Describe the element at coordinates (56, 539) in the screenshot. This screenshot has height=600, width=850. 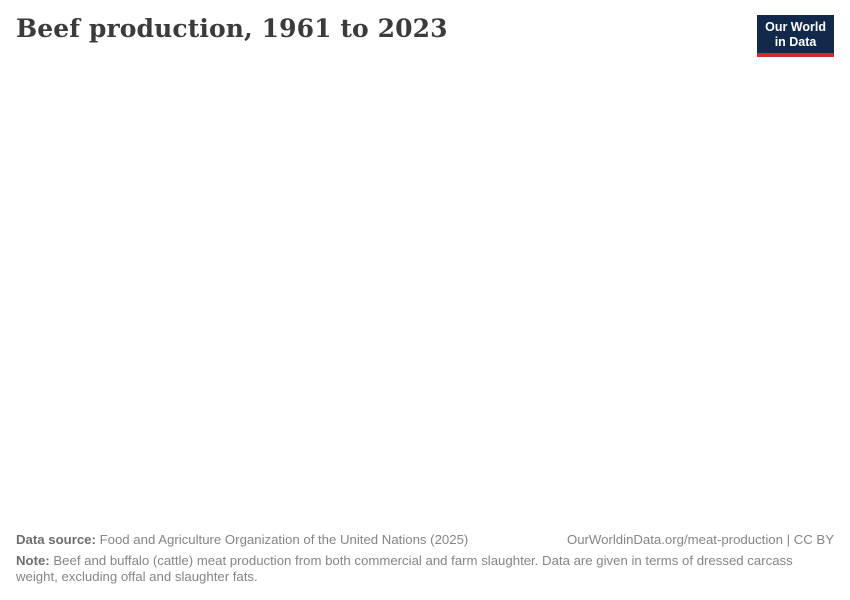
I see `data-source-label: Data source:` at that location.